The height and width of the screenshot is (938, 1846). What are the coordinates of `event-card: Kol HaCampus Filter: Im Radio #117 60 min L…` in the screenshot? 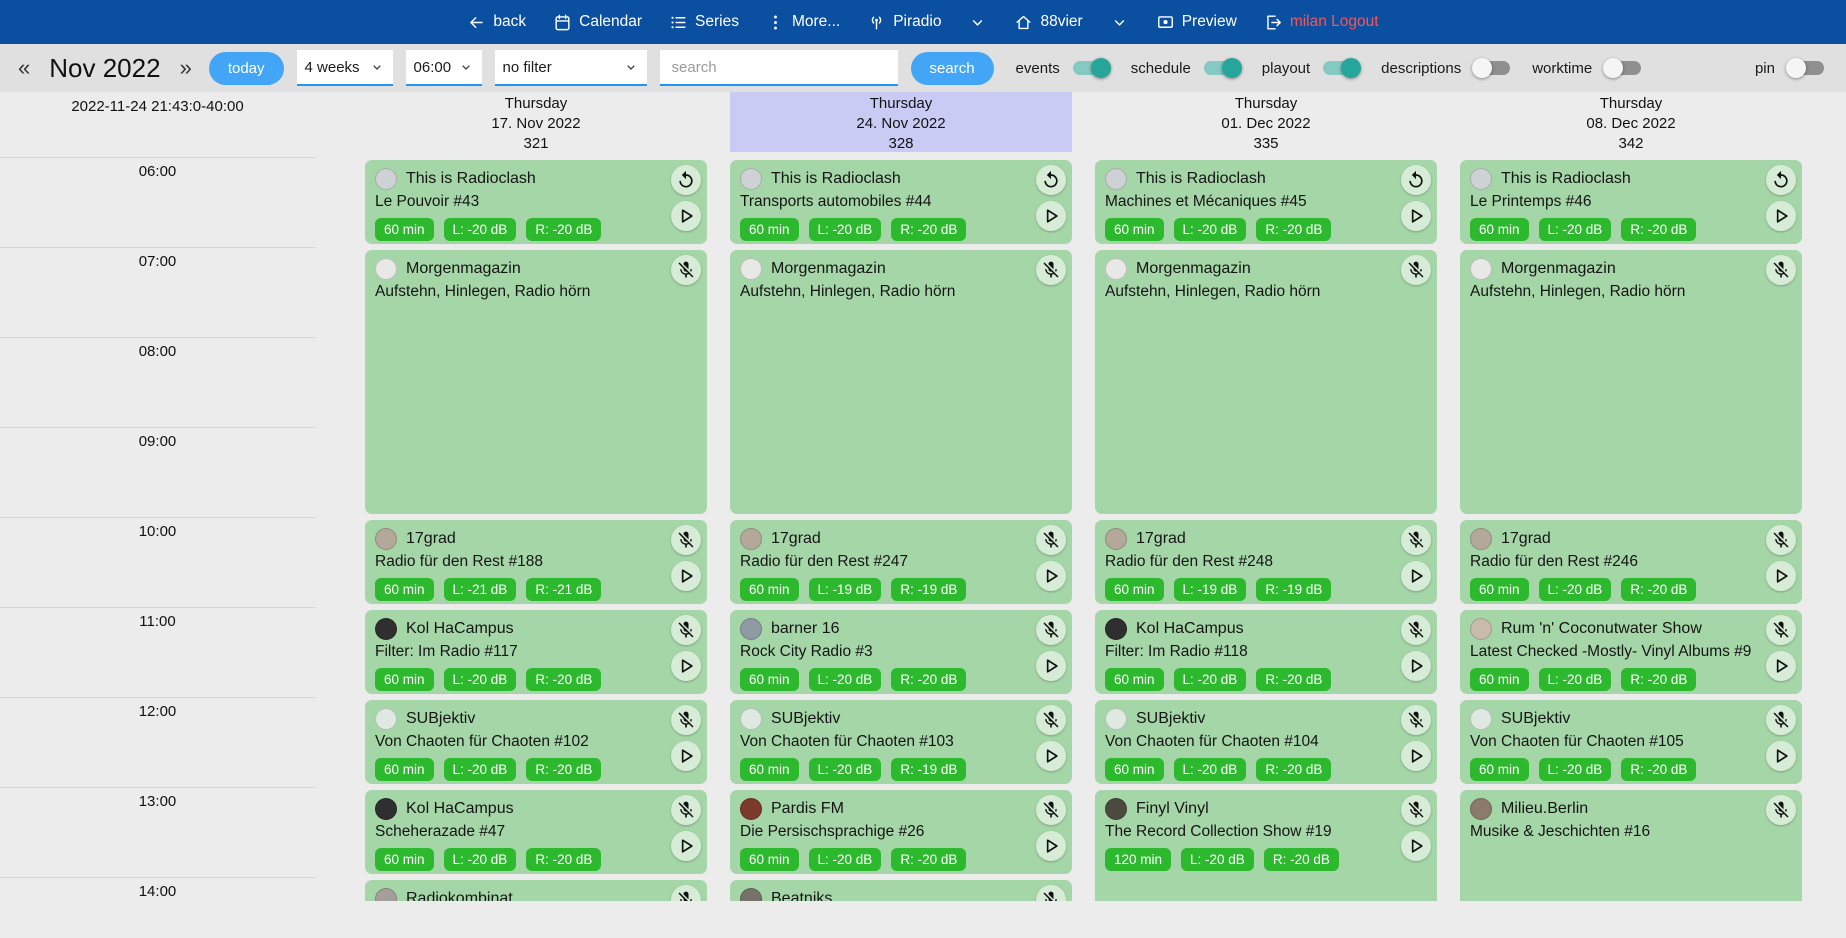 It's located at (536, 652).